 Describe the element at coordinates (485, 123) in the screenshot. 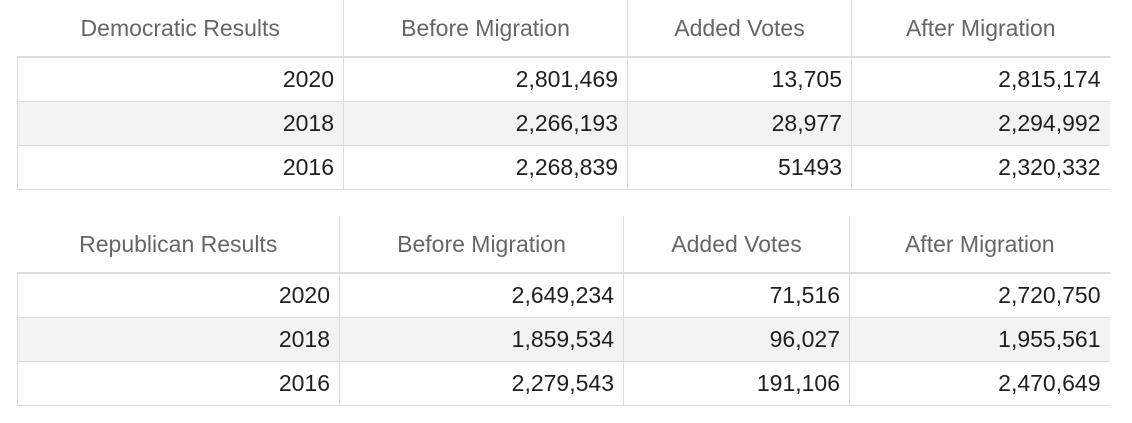

I see `before-migration-cell: 2,266,193` at that location.